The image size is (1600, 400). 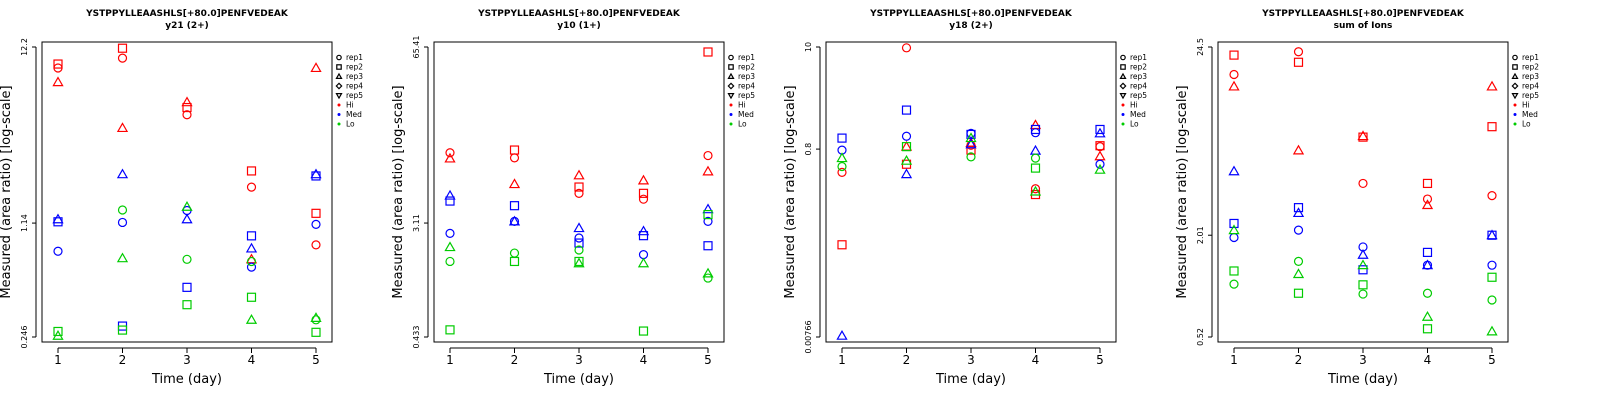 I want to click on x-tick-label: 5, so click(x=1100, y=360).